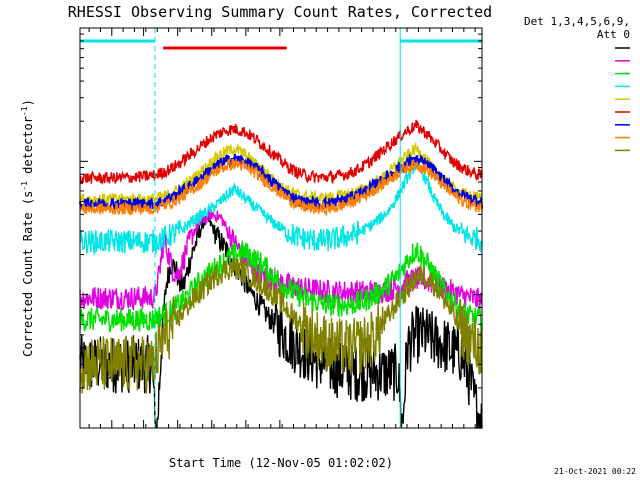 This screenshot has width=640, height=480. What do you see at coordinates (613, 34) in the screenshot?
I see `legend-header-line2: Att 0` at bounding box center [613, 34].